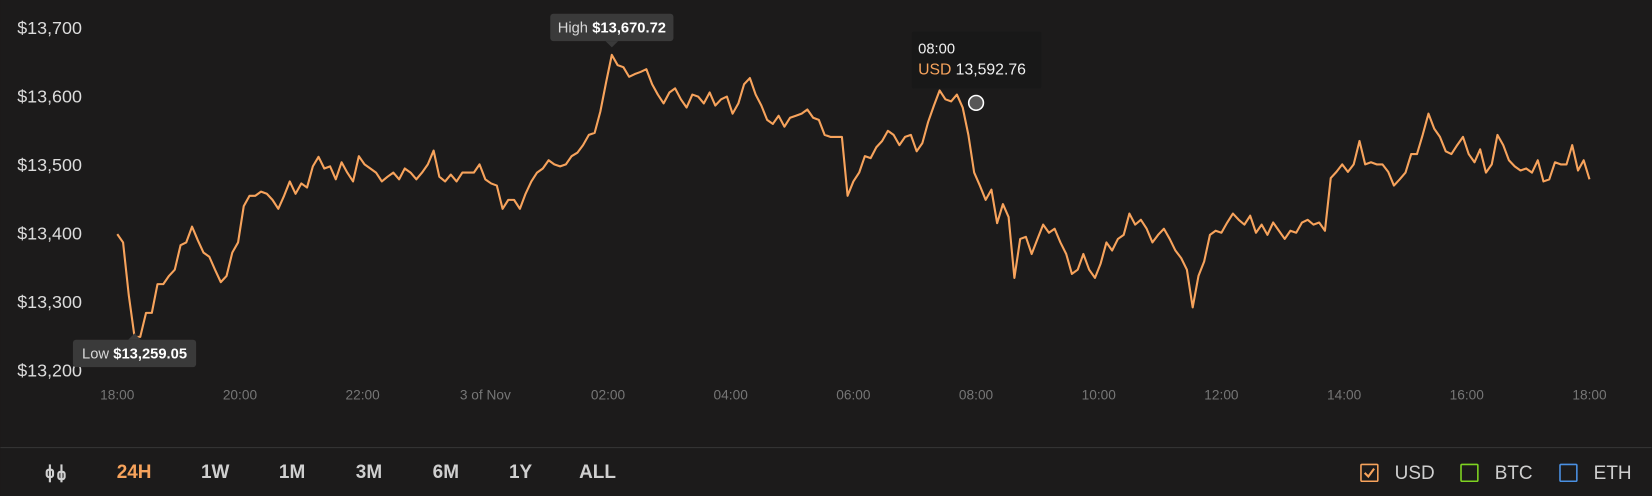 The image size is (1652, 496). What do you see at coordinates (215, 472) in the screenshot?
I see `range-button: 1W` at bounding box center [215, 472].